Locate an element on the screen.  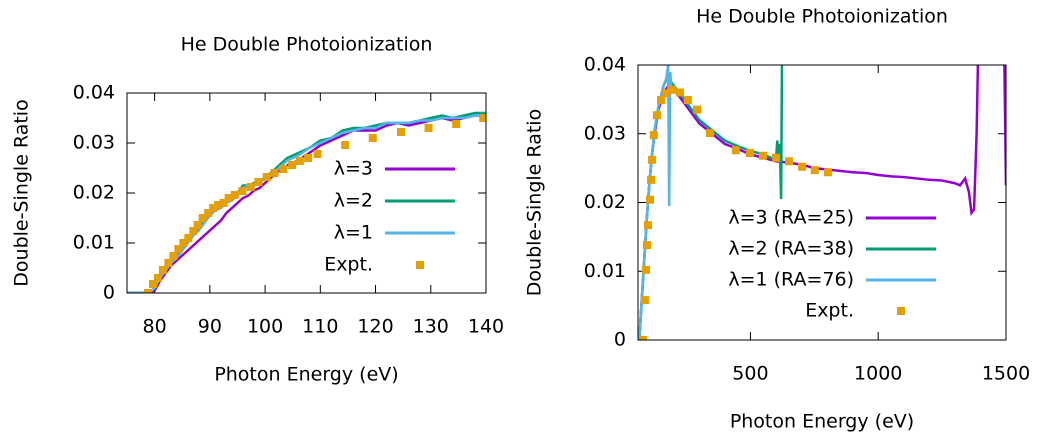
legend-label: λ=1 (RA=76) is located at coordinates (791, 280).